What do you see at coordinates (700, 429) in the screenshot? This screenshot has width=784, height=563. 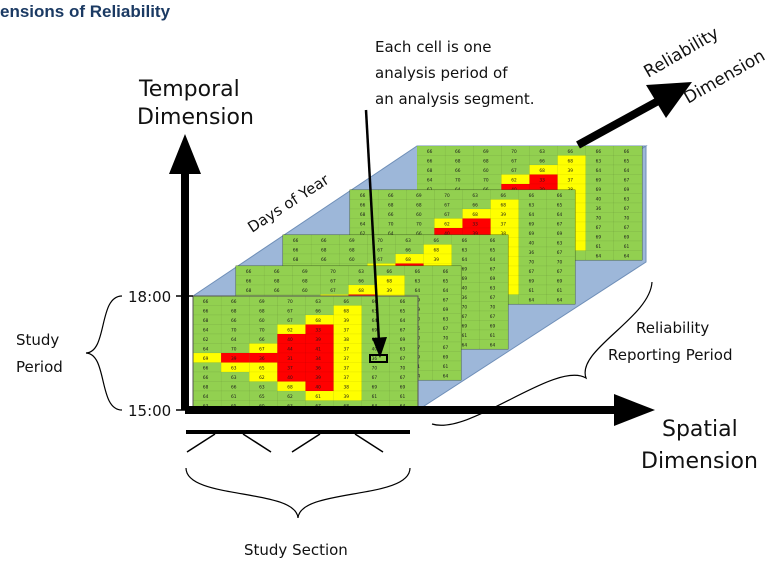 I see `spatial-label-line1: Spatial` at bounding box center [700, 429].